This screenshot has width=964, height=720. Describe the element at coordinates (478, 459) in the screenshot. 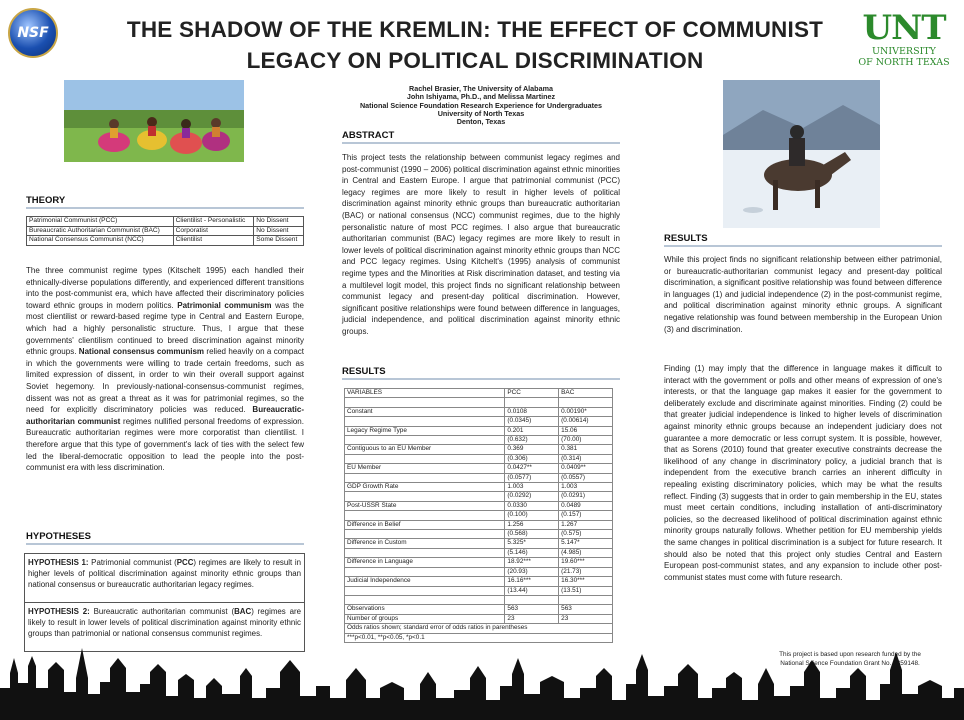

I see `table-row: (0.306) (0.314)` at that location.